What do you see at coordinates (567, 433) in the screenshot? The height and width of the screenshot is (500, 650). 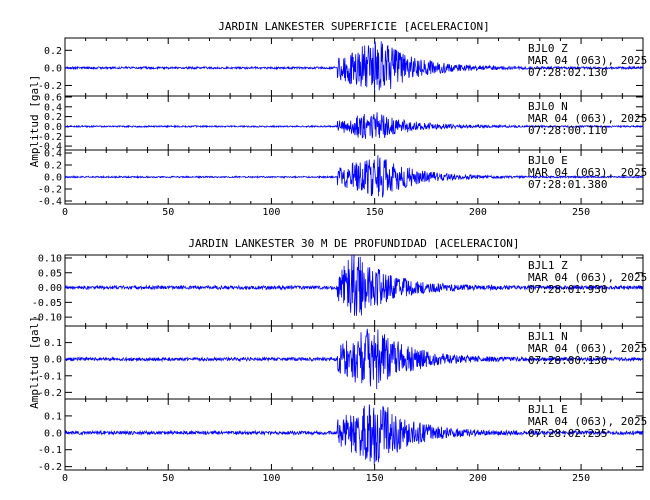 I see `trace-annotation: 07:28:02.235` at bounding box center [567, 433].